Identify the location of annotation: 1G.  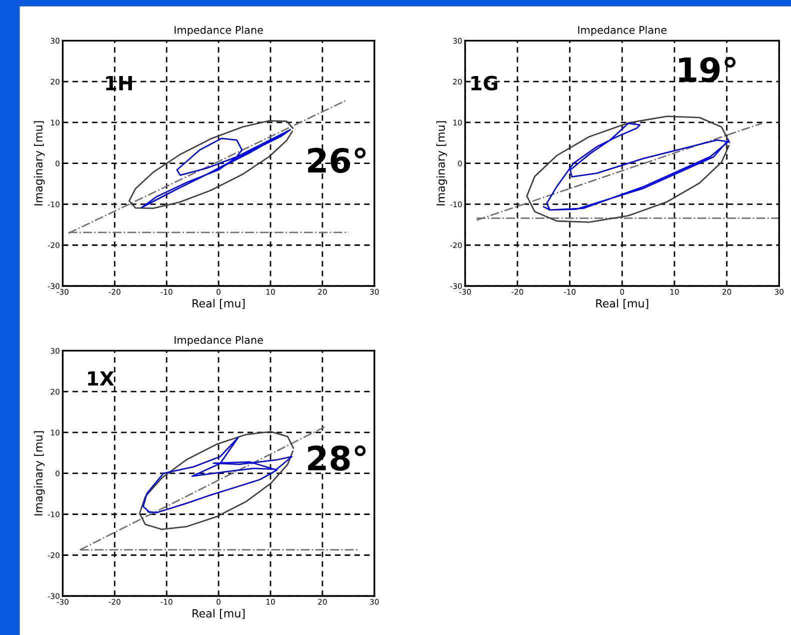
(484, 83).